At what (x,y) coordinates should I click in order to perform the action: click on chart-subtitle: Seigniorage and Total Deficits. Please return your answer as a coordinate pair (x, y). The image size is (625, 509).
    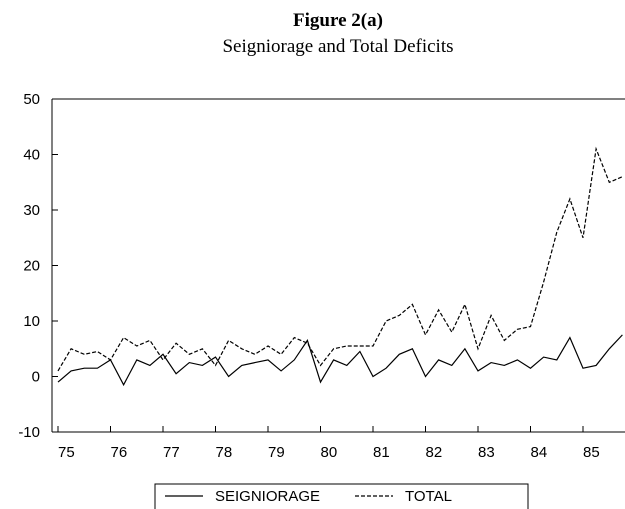
    Looking at the image, I should click on (337, 46).